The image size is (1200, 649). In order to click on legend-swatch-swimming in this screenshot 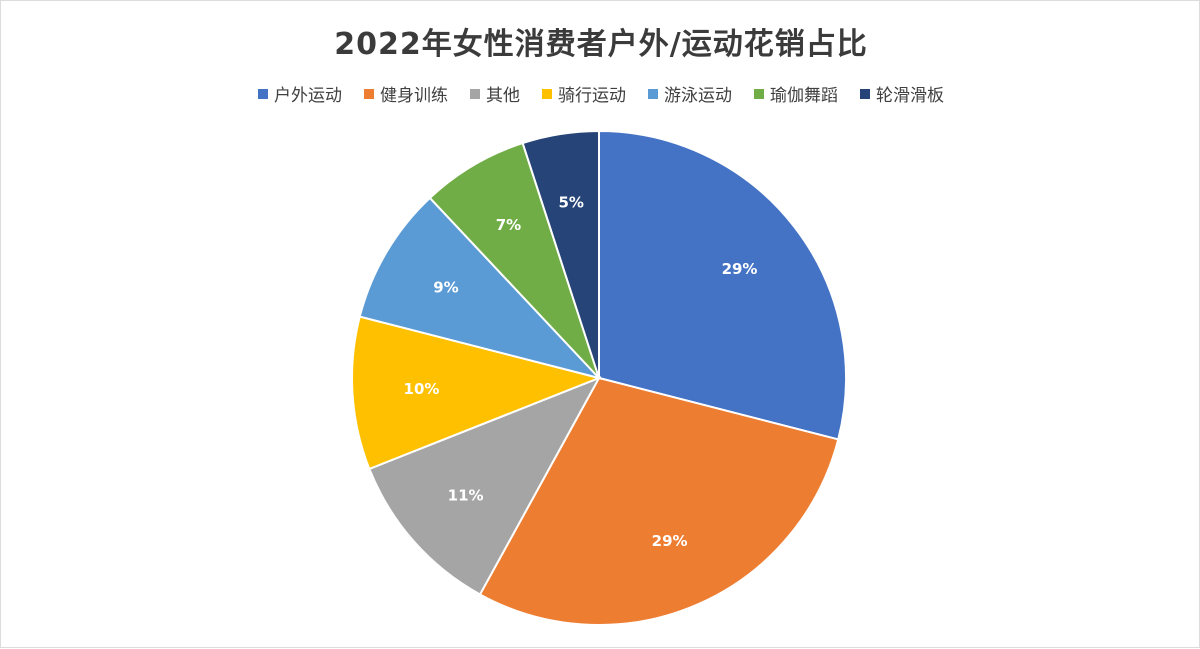, I will do `click(653, 93)`.